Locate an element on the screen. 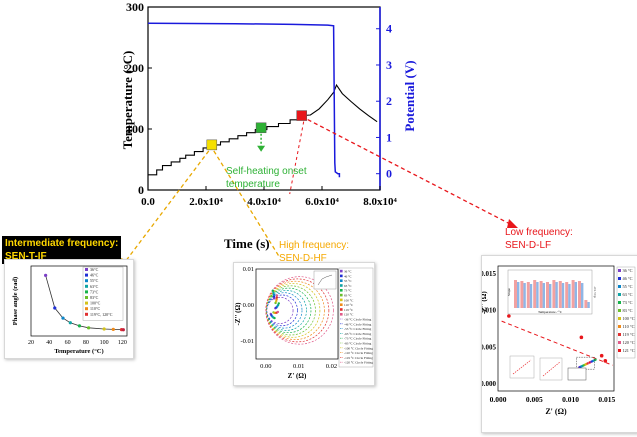 The width and height of the screenshot is (637, 437). int-x-tick-label: 100 is located at coordinates (104, 343).